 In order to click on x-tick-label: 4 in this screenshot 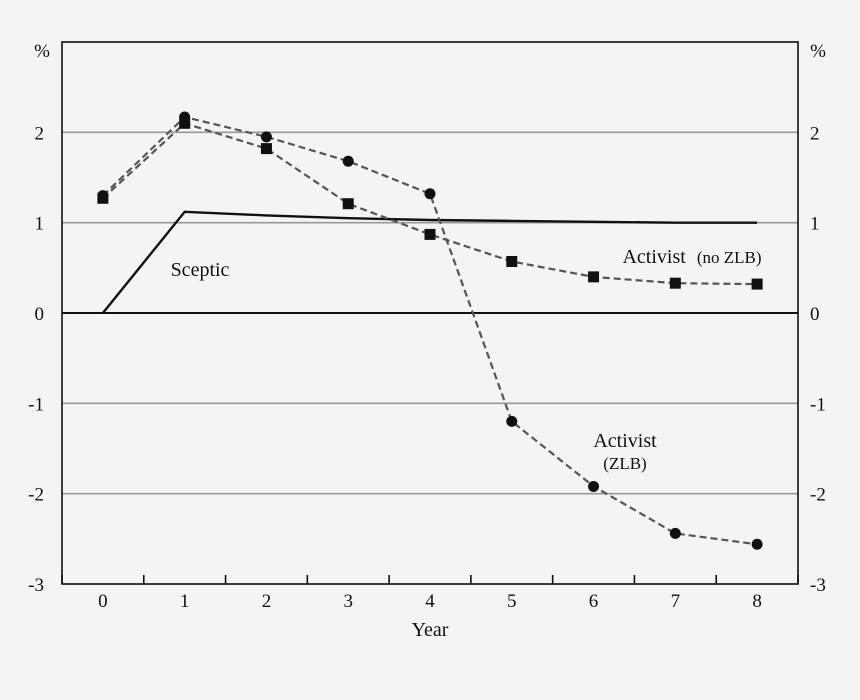, I will do `click(430, 601)`.